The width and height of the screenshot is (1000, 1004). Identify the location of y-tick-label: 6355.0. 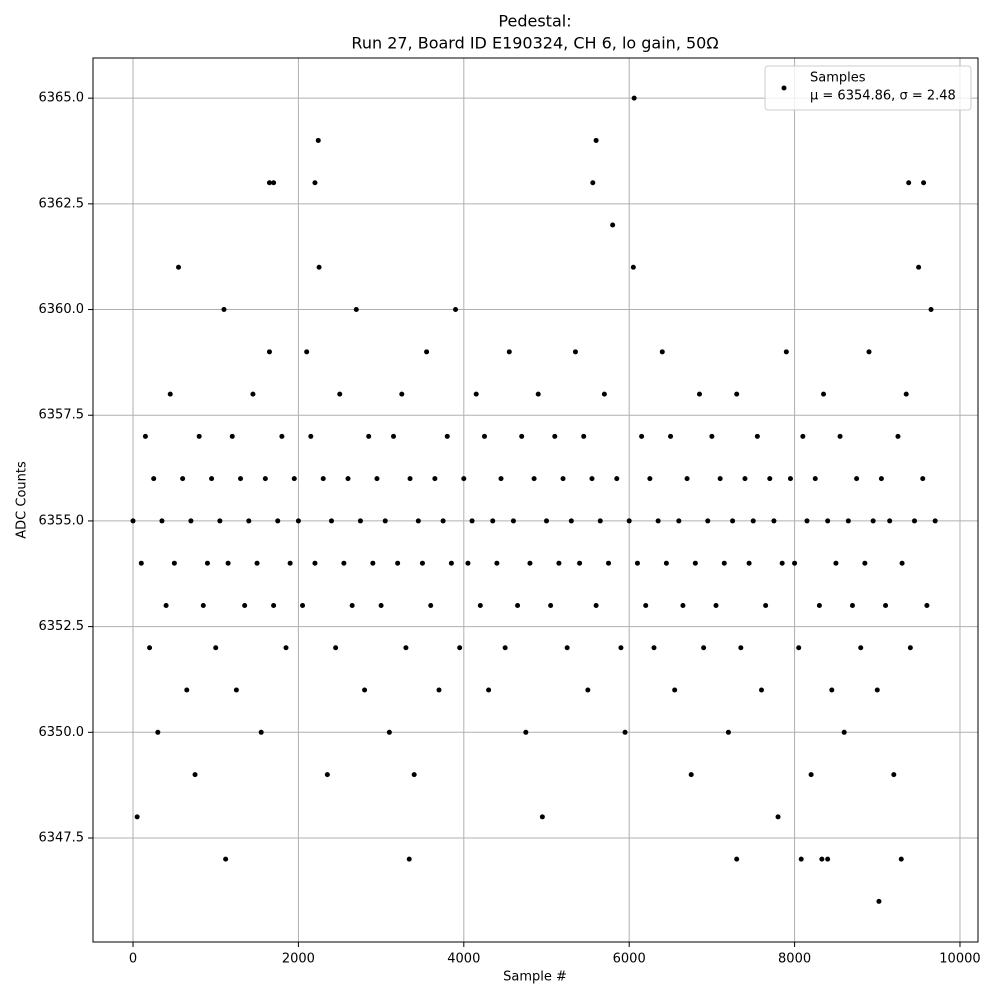
(62, 520).